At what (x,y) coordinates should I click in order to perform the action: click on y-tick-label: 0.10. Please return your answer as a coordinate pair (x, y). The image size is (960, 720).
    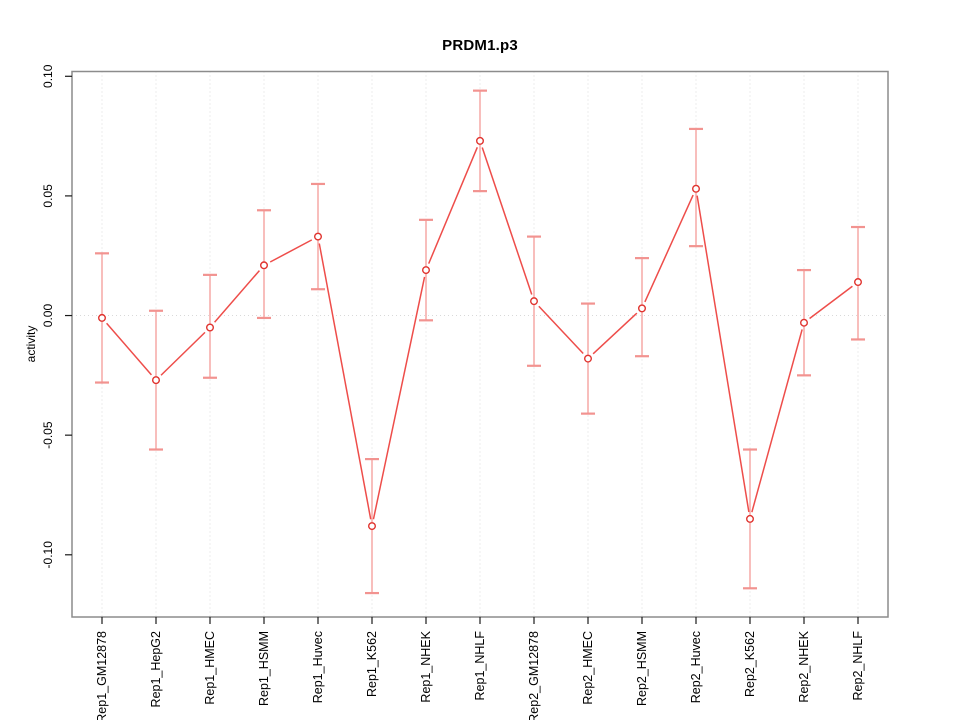
    Looking at the image, I should click on (48, 76).